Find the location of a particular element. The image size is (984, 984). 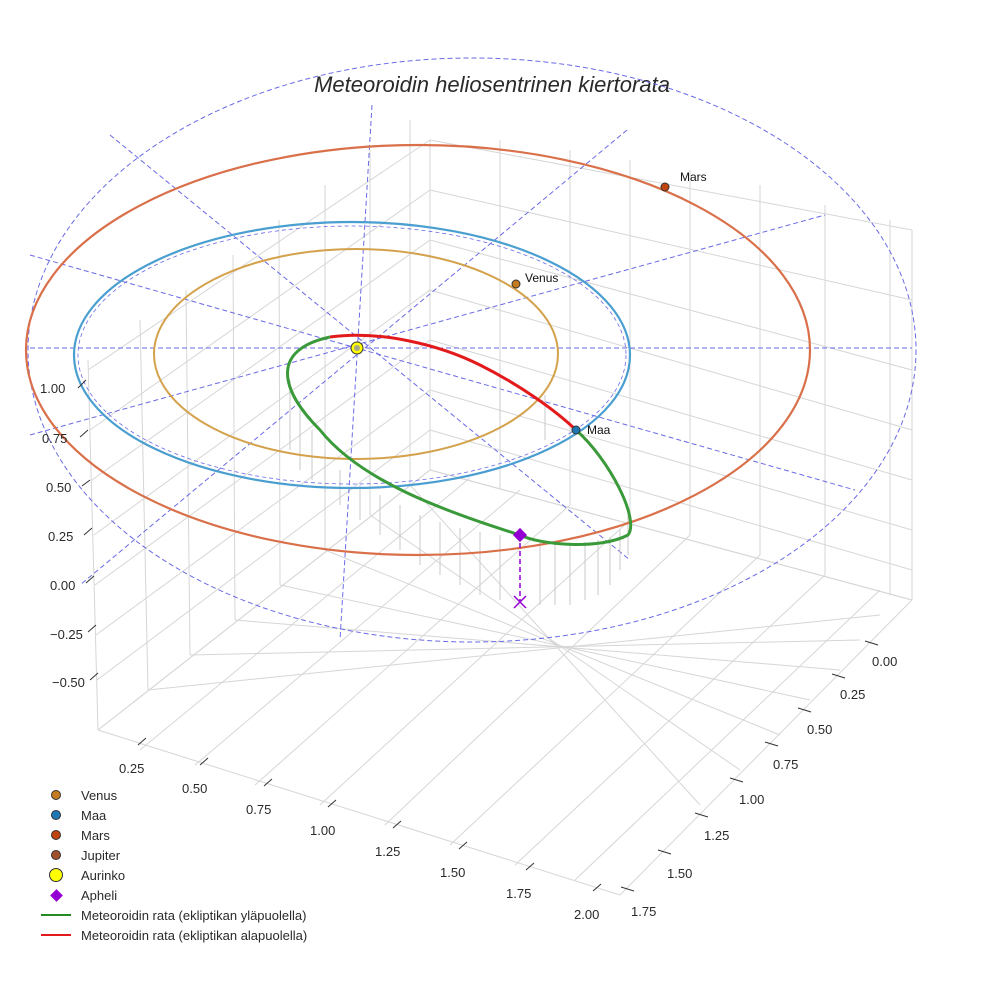

x-tick: 1.00 is located at coordinates (322, 830).